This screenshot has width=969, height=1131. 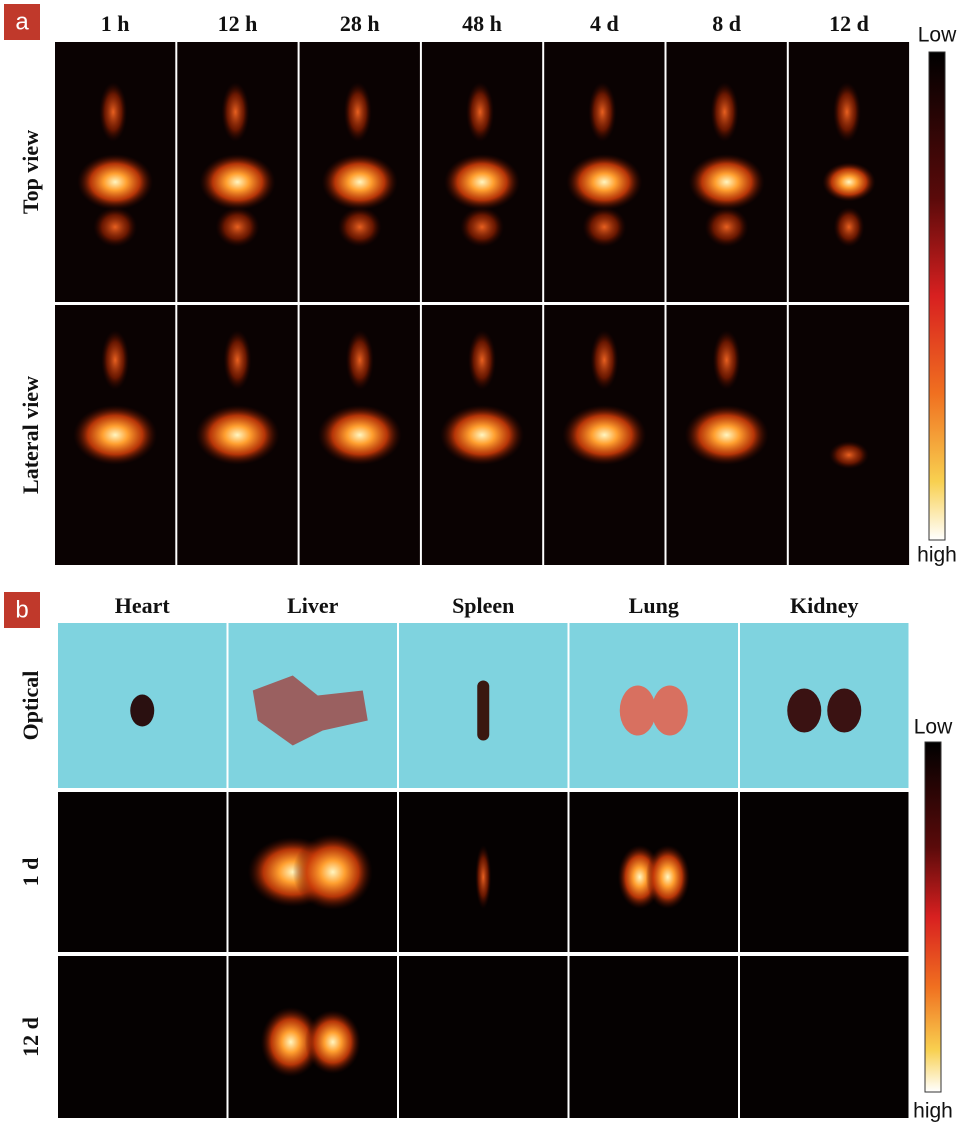 I want to click on column-header: Kidney, so click(x=824, y=605).